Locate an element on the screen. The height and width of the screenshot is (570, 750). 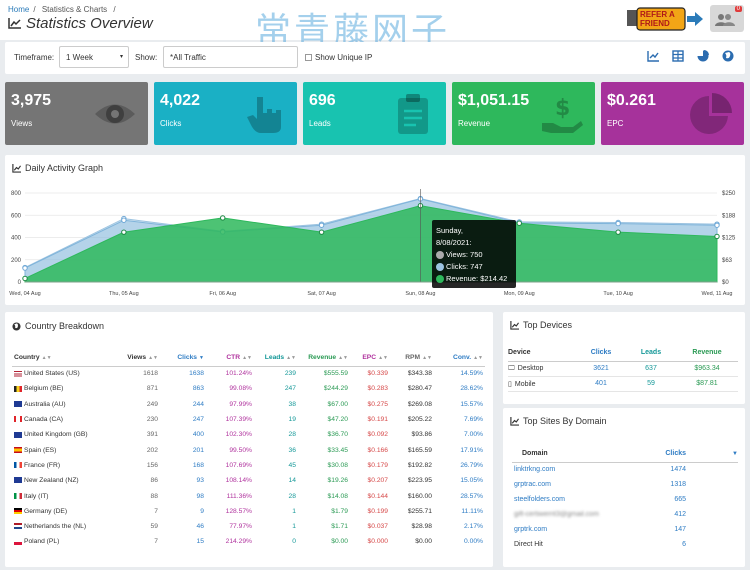
flag-be-icon is located at coordinates (18, 388).